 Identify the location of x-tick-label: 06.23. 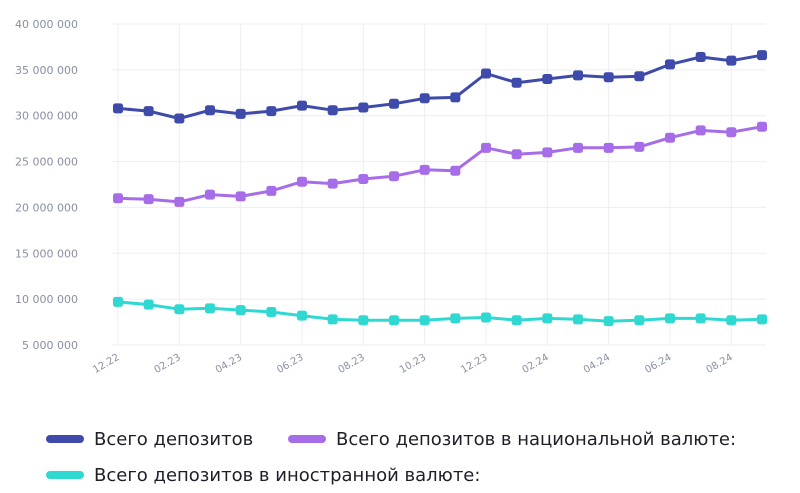
(290, 364).